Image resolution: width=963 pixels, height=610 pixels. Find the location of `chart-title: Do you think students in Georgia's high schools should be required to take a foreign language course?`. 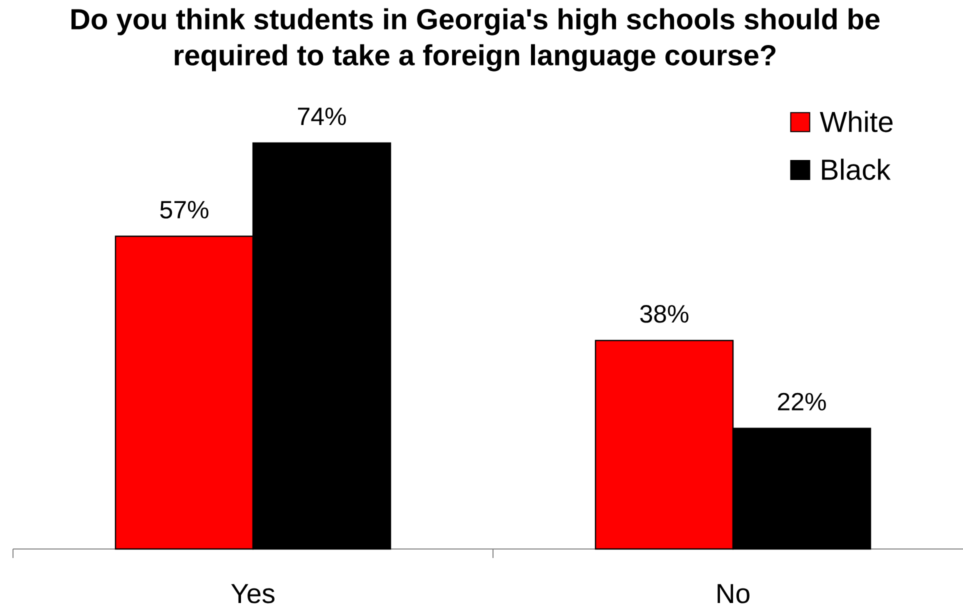

chart-title: Do you think students in Georgia's high schools should be required to take a foreign language course? is located at coordinates (475, 40).